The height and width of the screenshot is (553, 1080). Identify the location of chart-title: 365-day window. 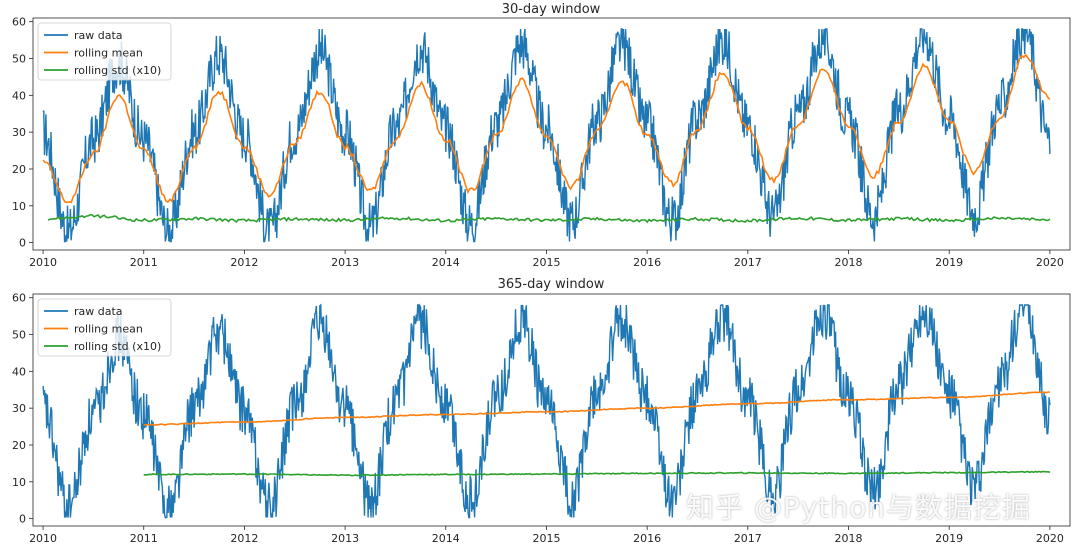
(551, 284).